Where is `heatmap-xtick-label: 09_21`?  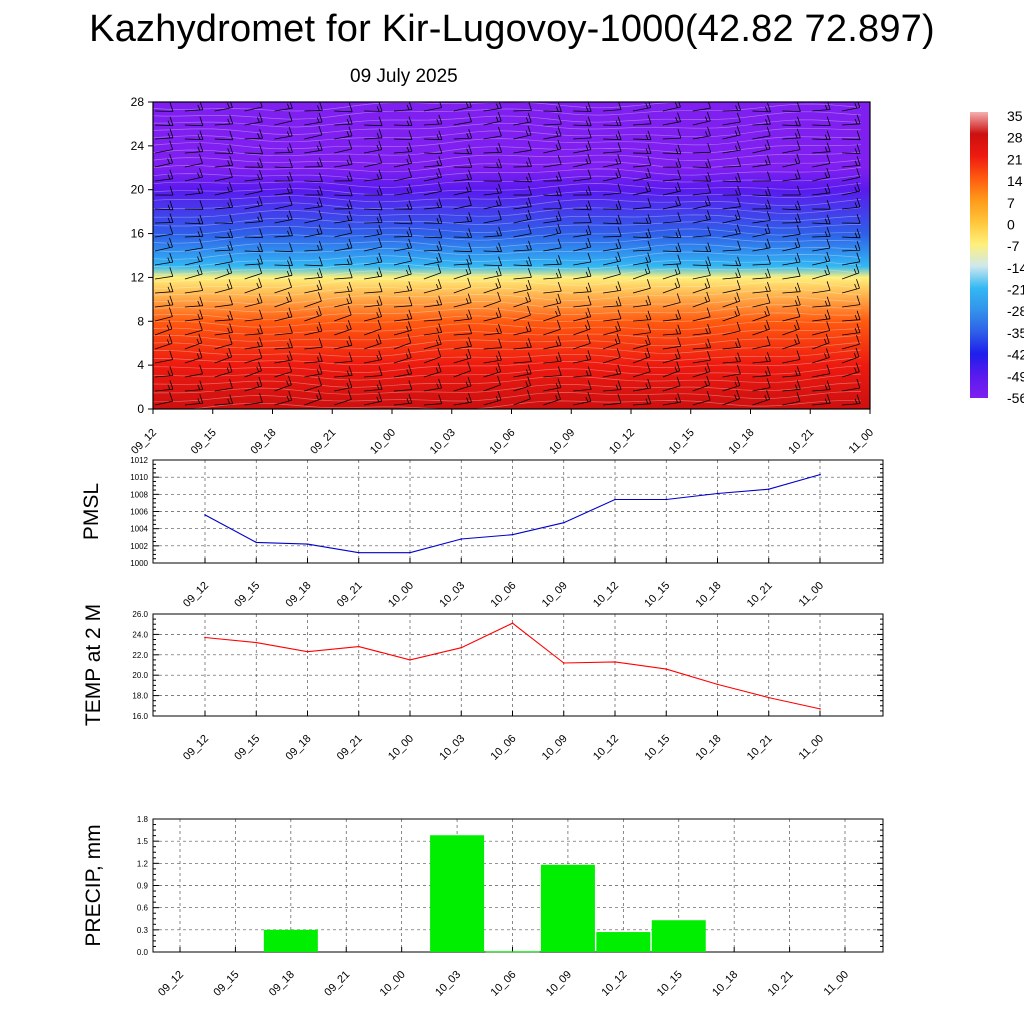
heatmap-xtick-label: 09_21 is located at coordinates (323, 442).